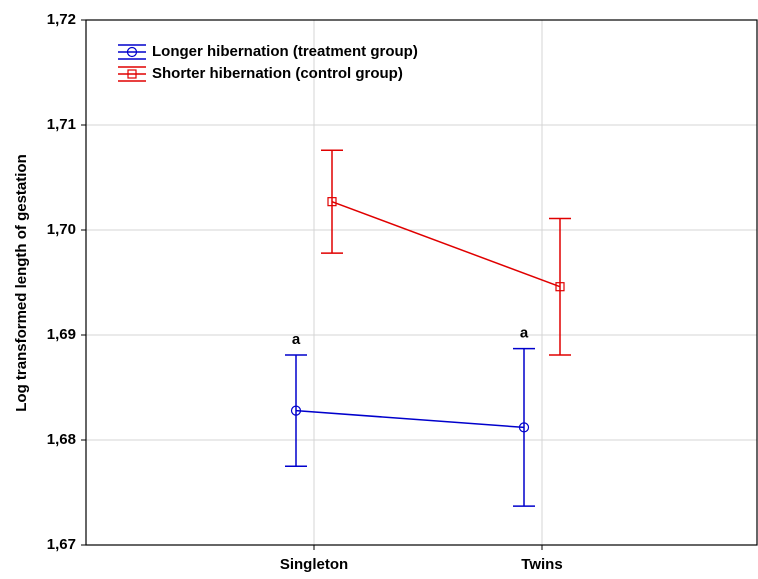 This screenshot has width=758, height=579. Describe the element at coordinates (277, 73) in the screenshot. I see `legend-label: Shorter hibernation (control group)` at that location.